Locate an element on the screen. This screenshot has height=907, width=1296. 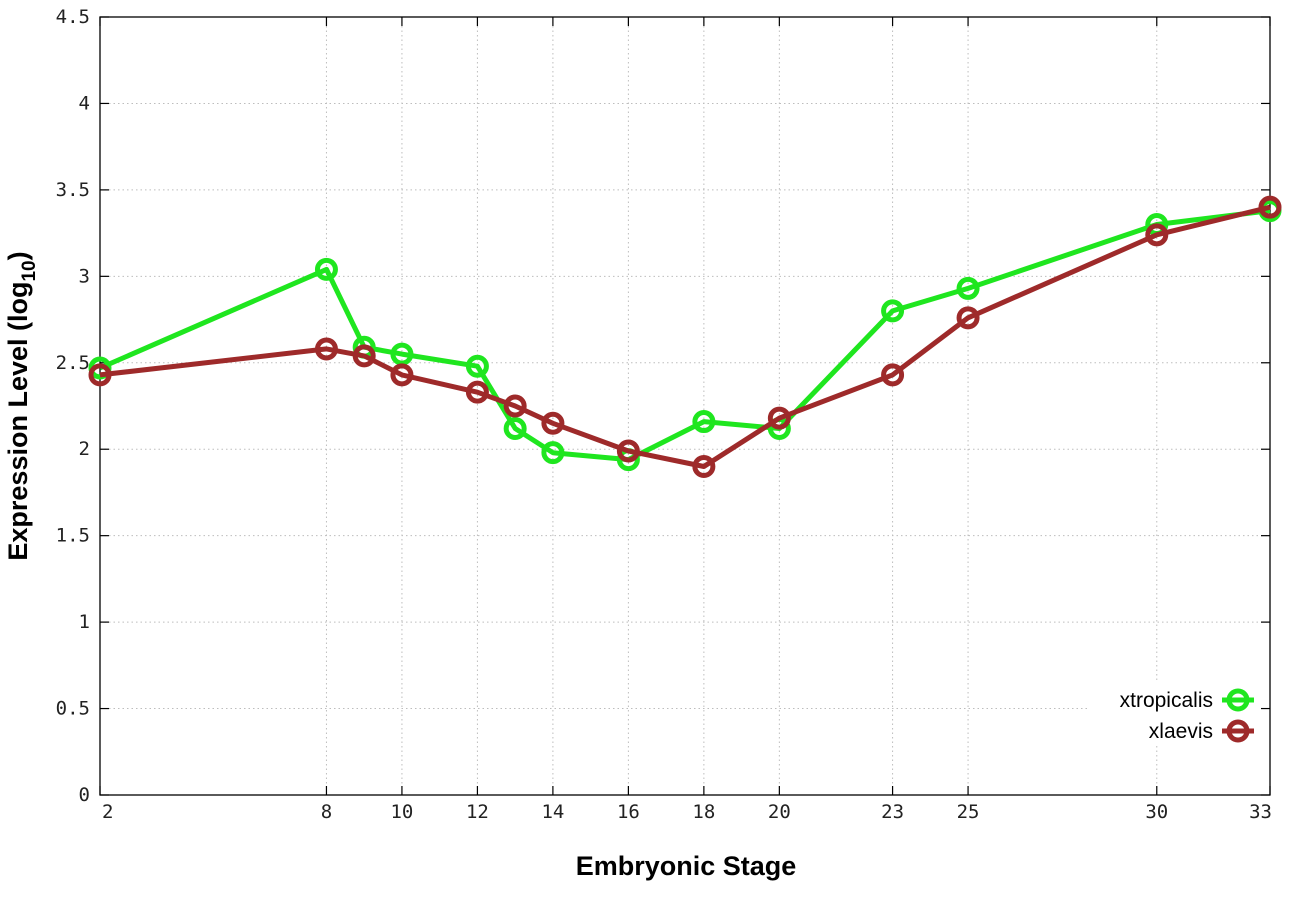
x-tick-label: 14 is located at coordinates (552, 812).